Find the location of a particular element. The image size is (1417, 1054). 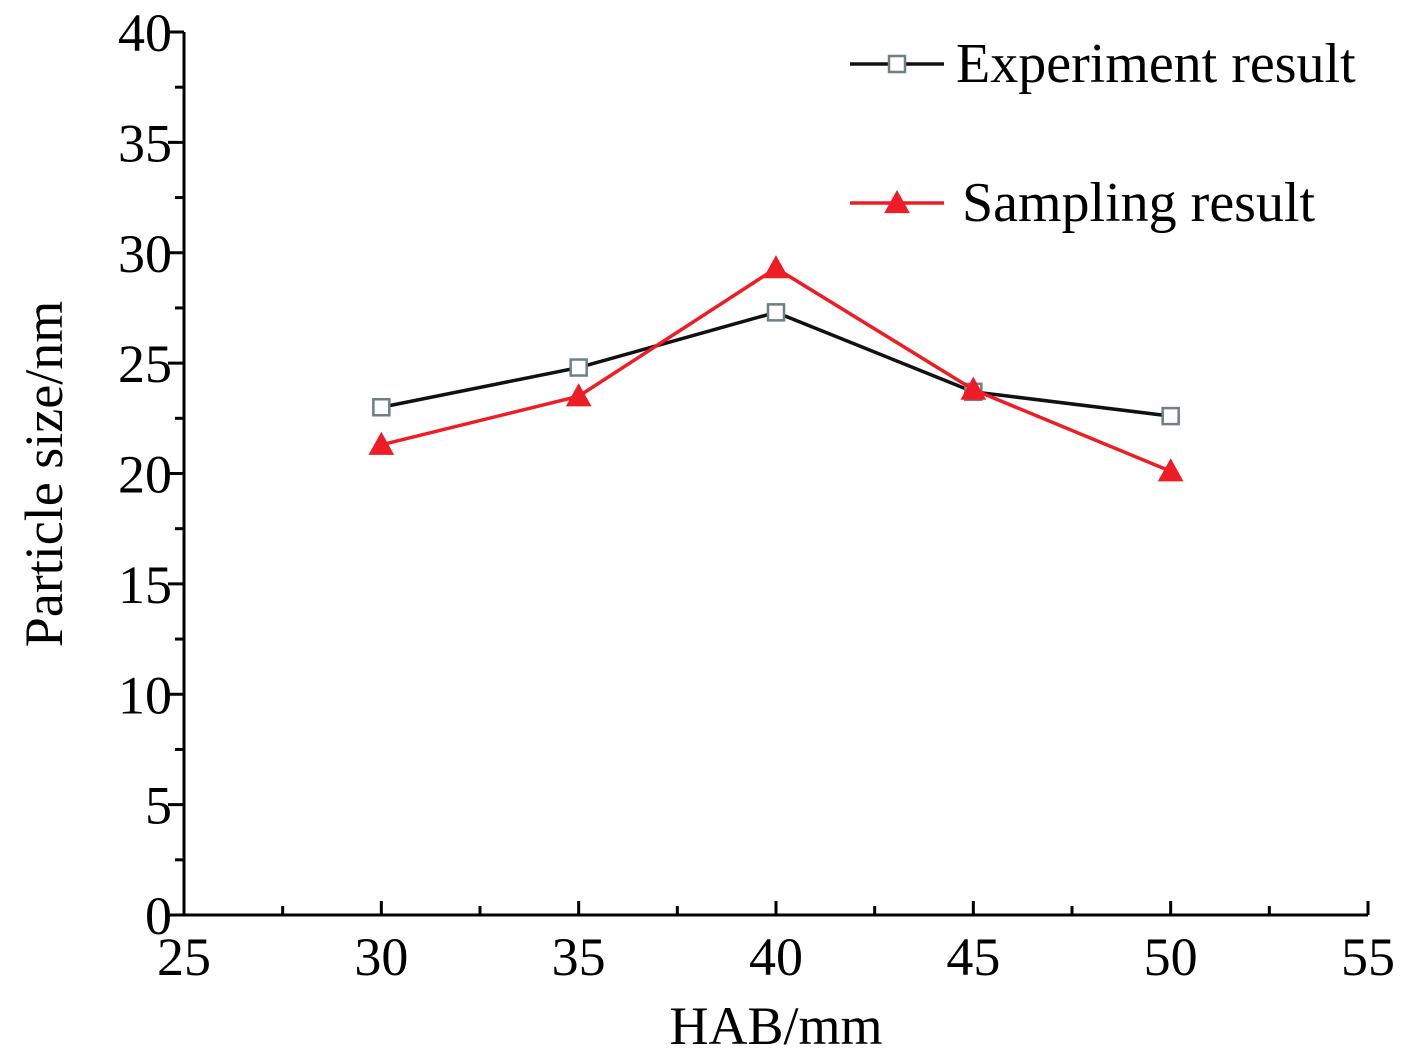

x-axis-label: HAB/mm is located at coordinates (775, 1025).